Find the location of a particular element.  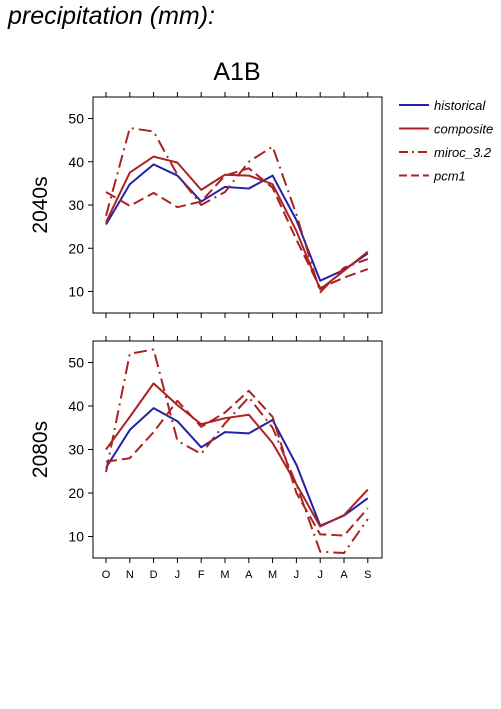

panel-label: 2080s is located at coordinates (40, 449).